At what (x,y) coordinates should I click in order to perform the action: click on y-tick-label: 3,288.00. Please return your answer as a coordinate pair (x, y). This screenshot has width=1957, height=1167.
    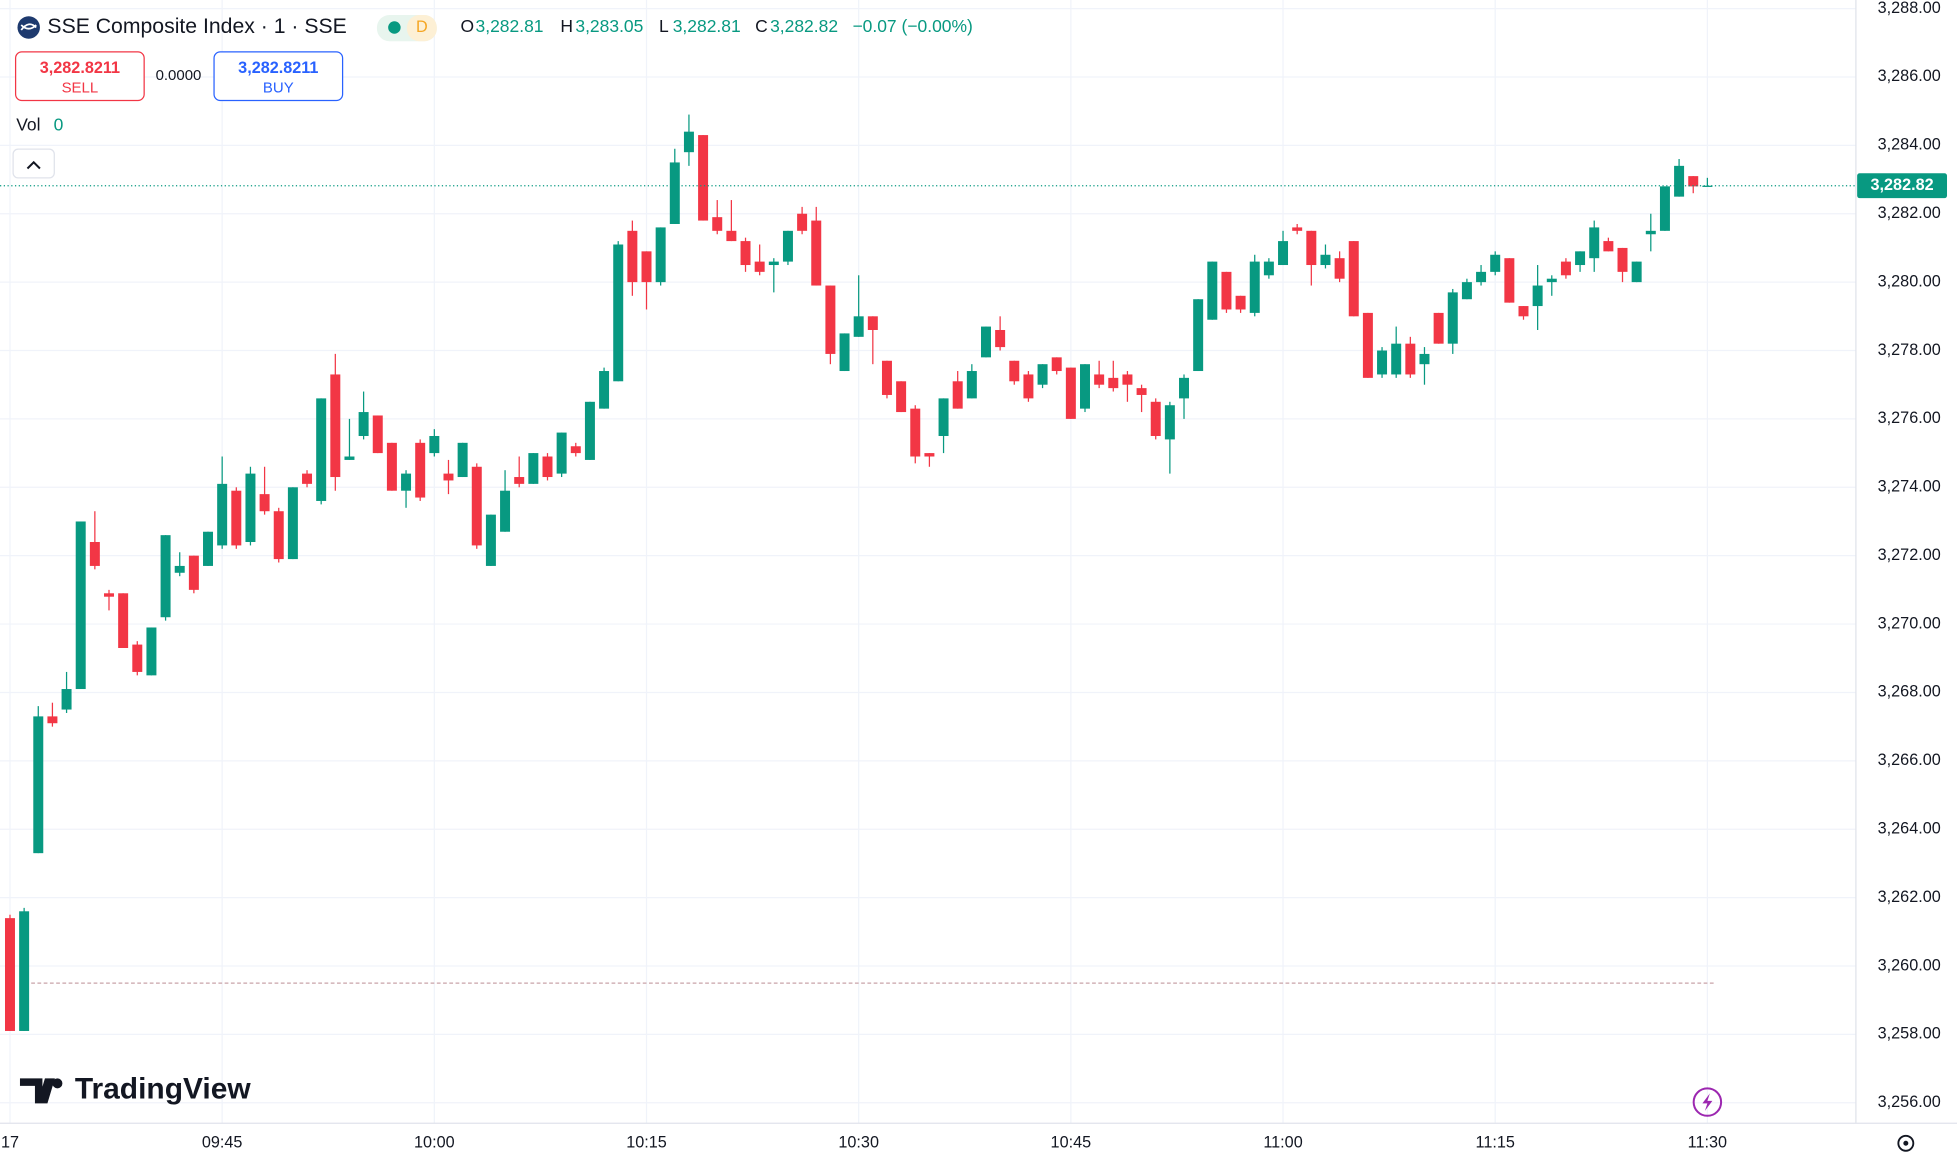
    Looking at the image, I should click on (1909, 8).